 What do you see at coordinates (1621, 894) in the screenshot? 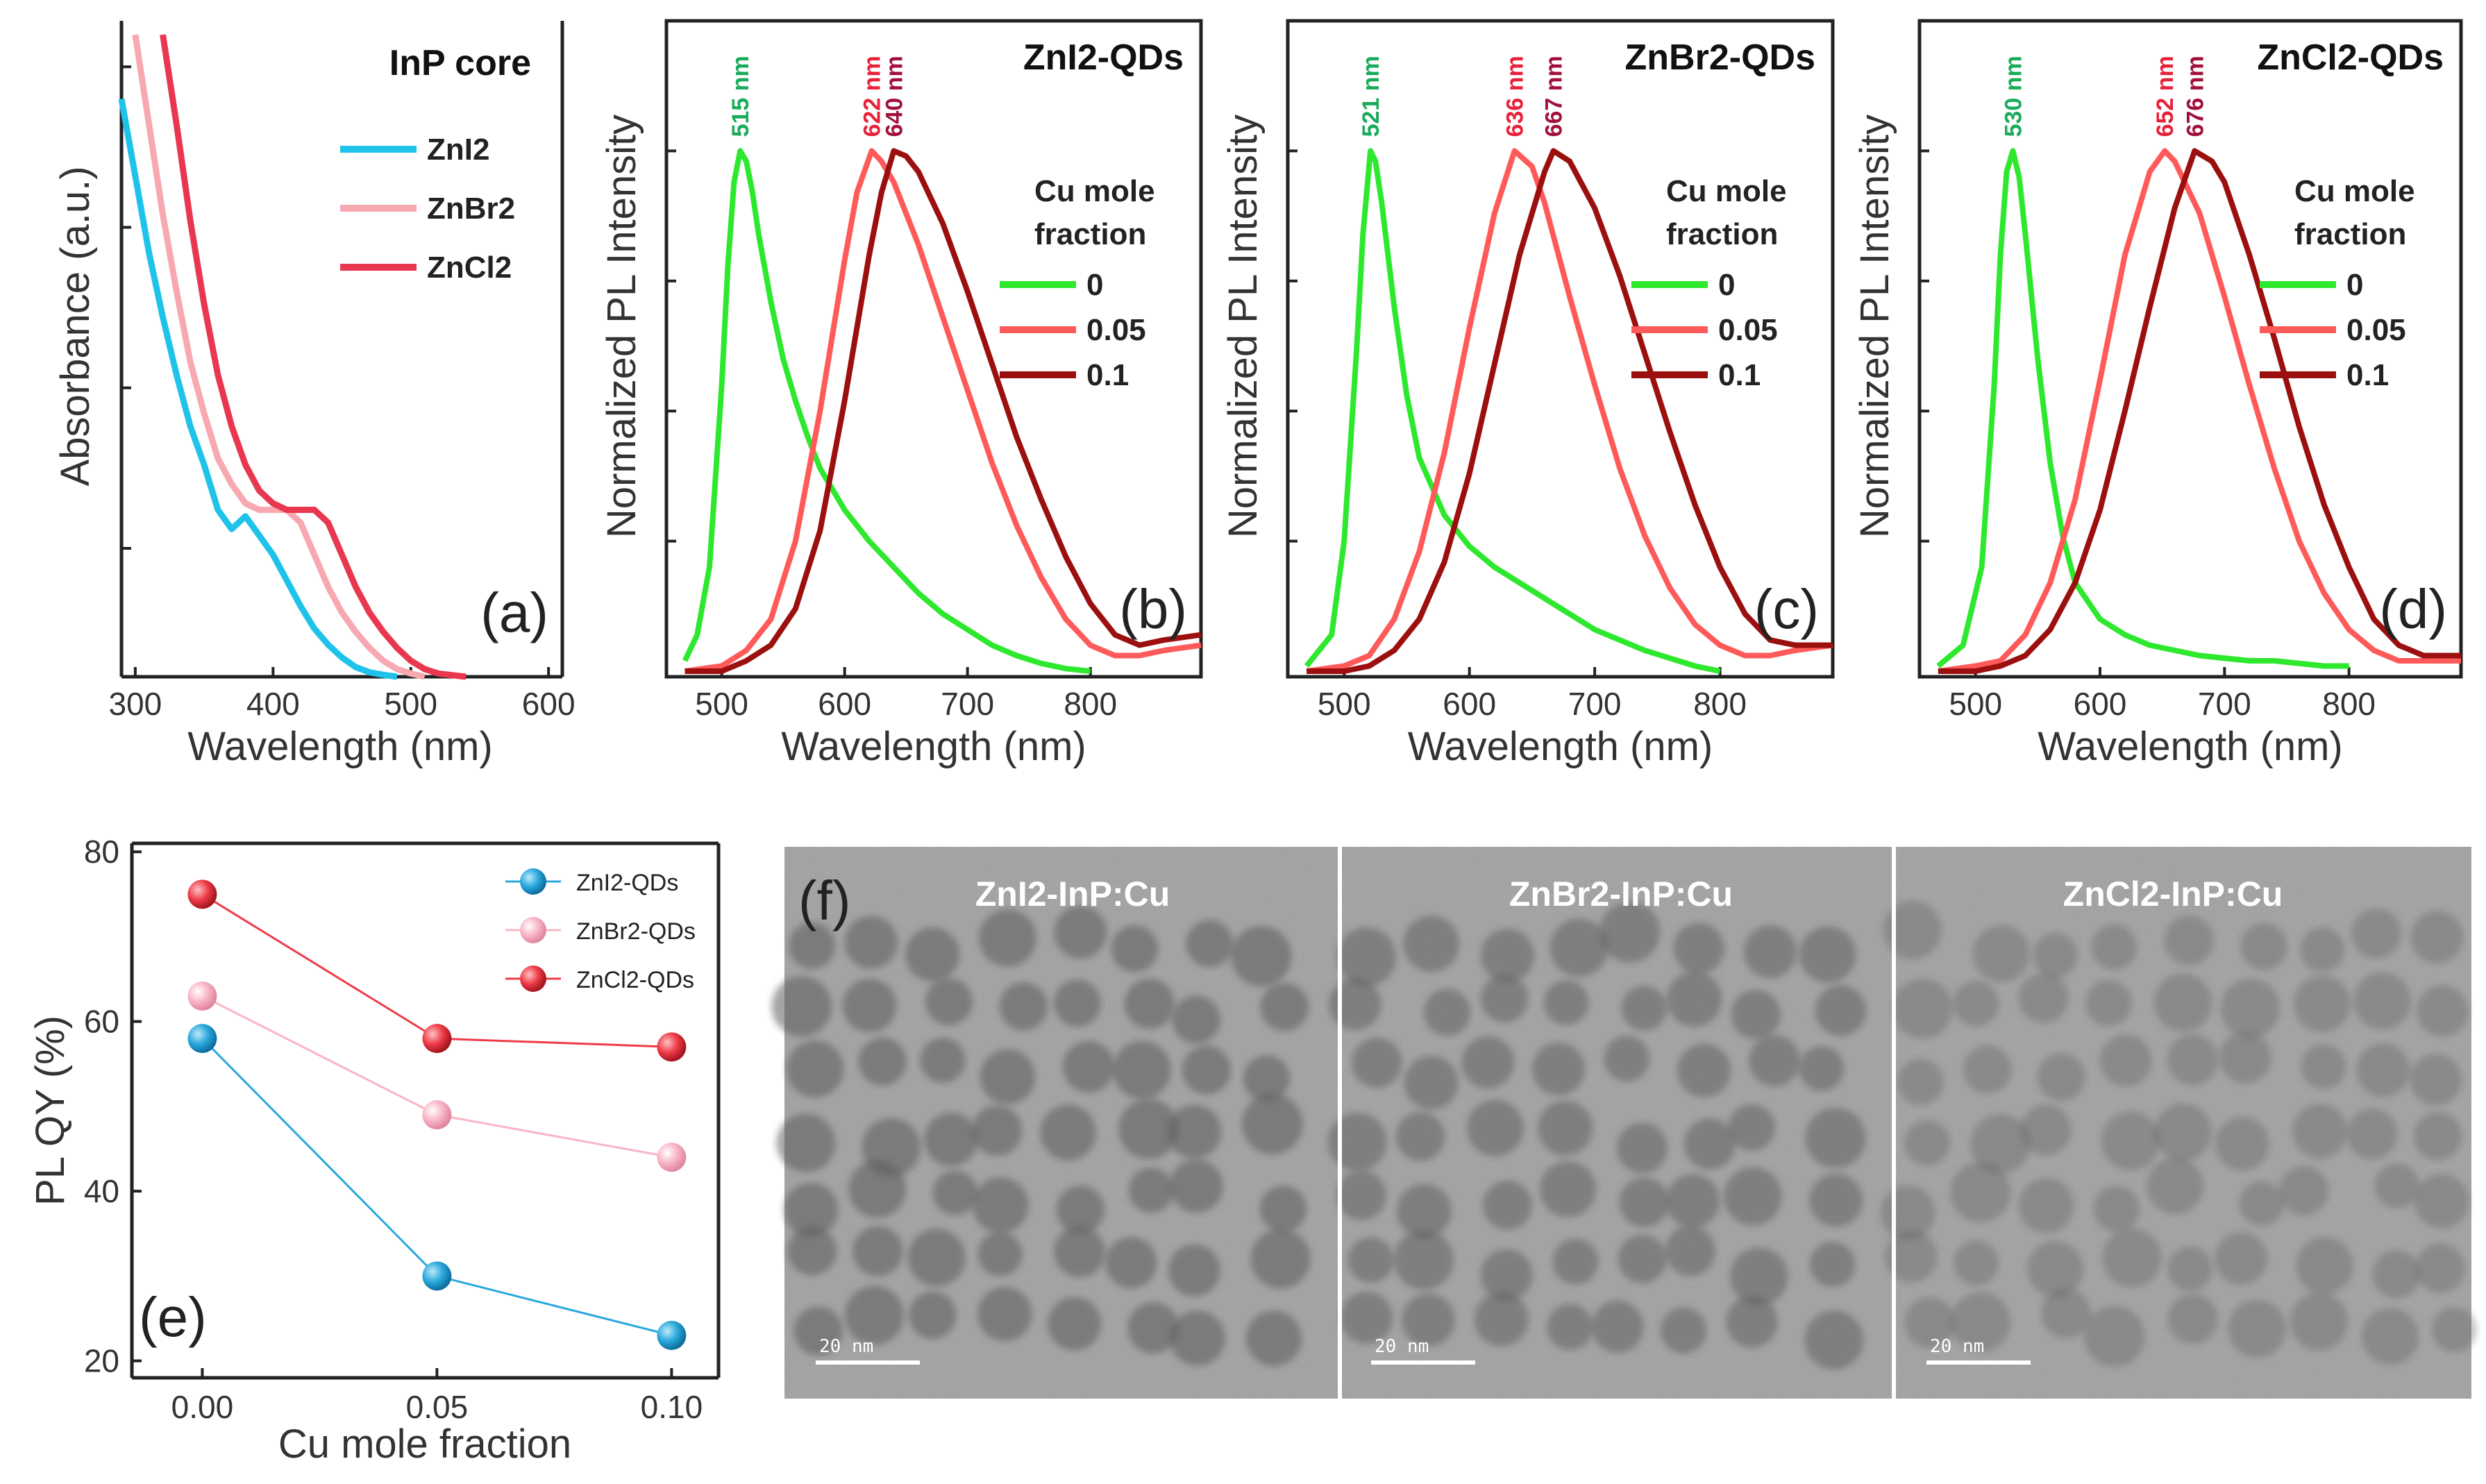
I see `tem-label-znbr2: ZnBr2-InP:Cu` at bounding box center [1621, 894].